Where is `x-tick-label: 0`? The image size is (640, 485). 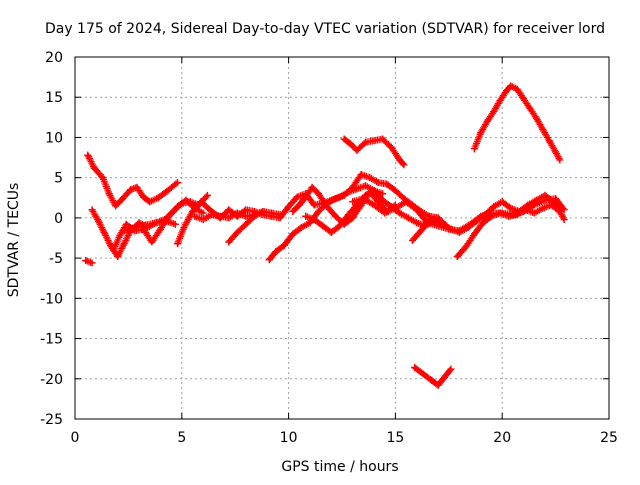 x-tick-label: 0 is located at coordinates (75, 438).